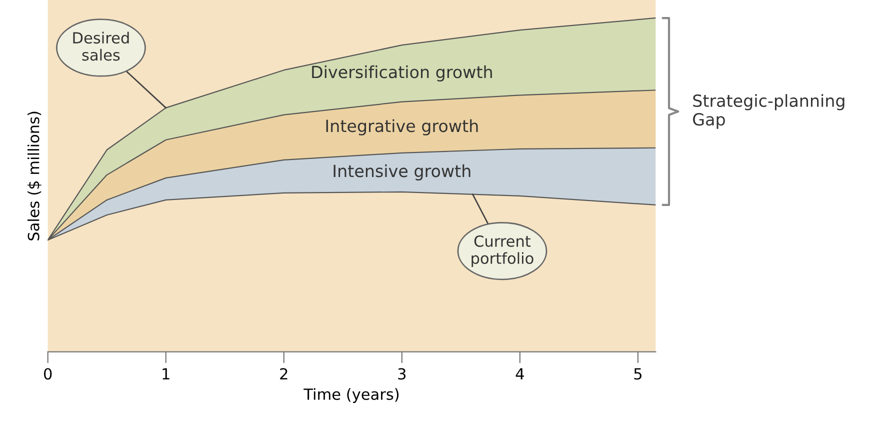 This screenshot has width=886, height=427. I want to click on x-tick-label: 1, so click(166, 374).